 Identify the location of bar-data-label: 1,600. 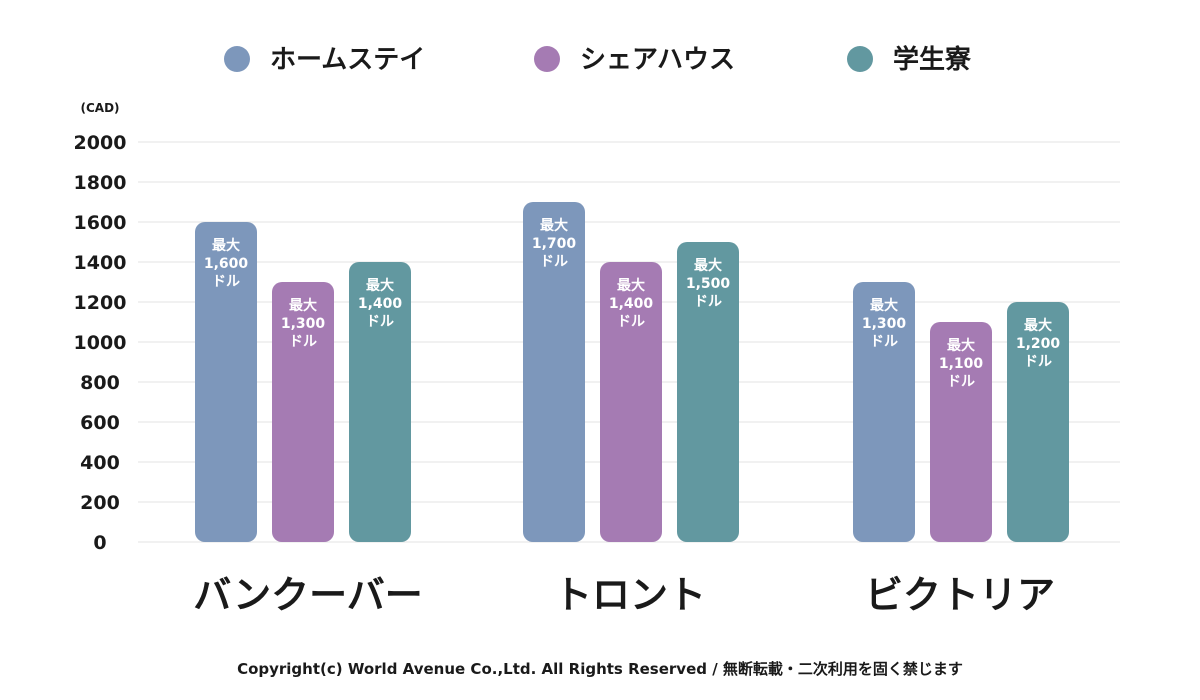
(226, 264).